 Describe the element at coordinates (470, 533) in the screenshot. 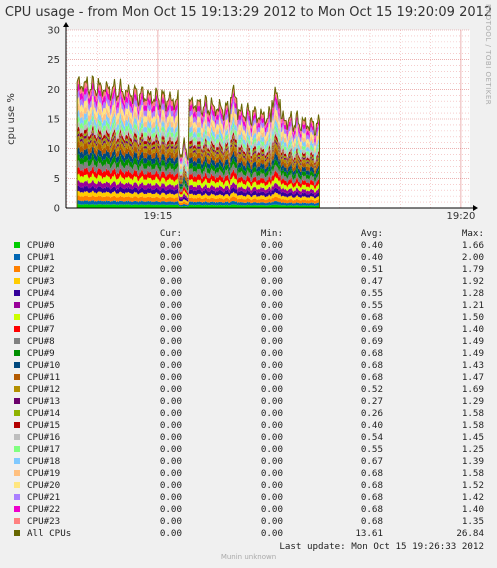

I see `legend-max-value: 26.84` at that location.